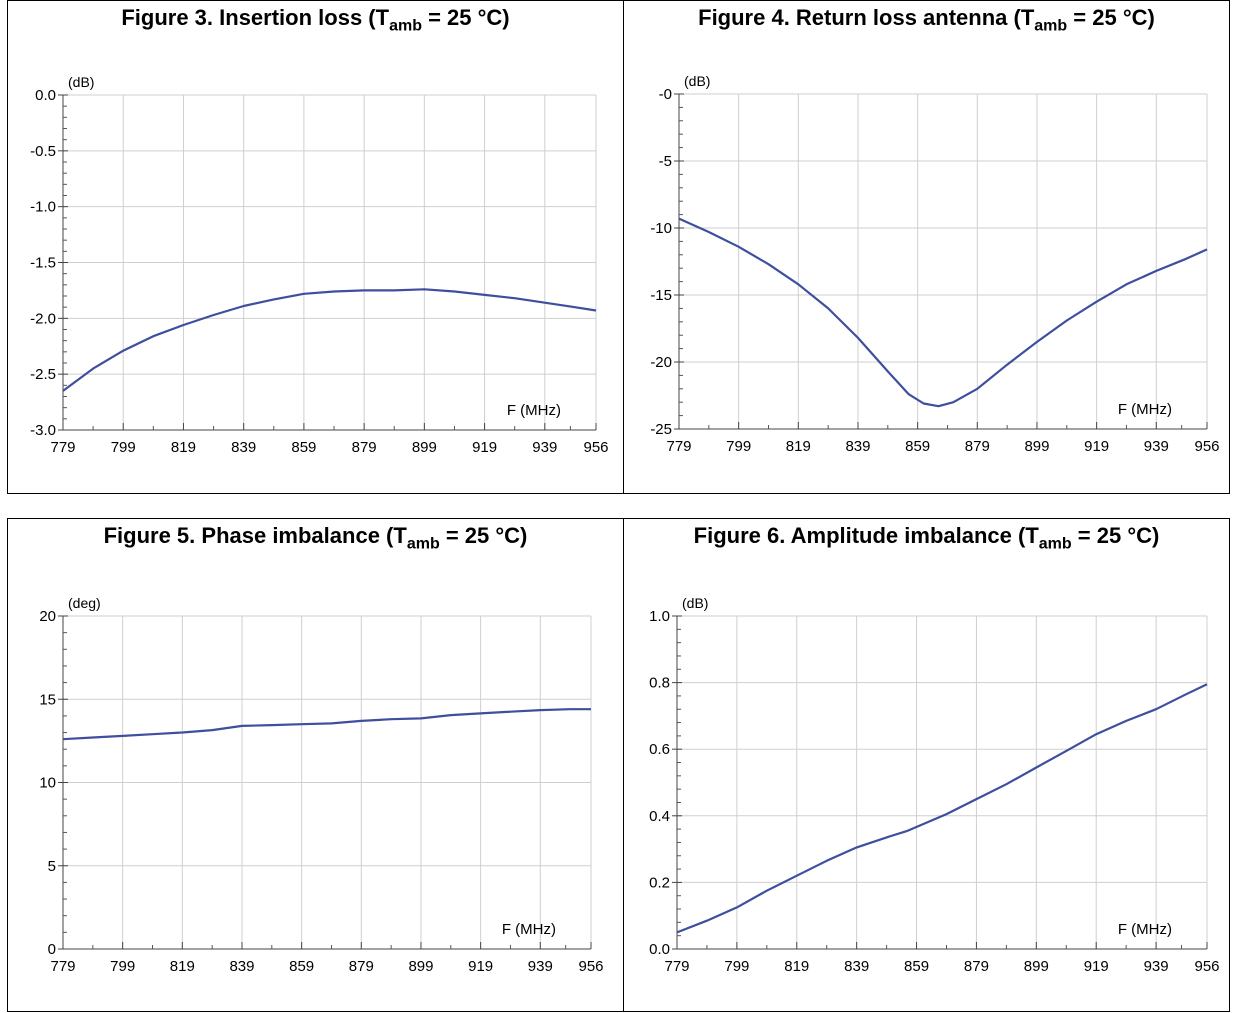  Describe the element at coordinates (866, 17) in the screenshot. I see `figure-title-text: Figure 4. Return loss antenna (T` at that location.